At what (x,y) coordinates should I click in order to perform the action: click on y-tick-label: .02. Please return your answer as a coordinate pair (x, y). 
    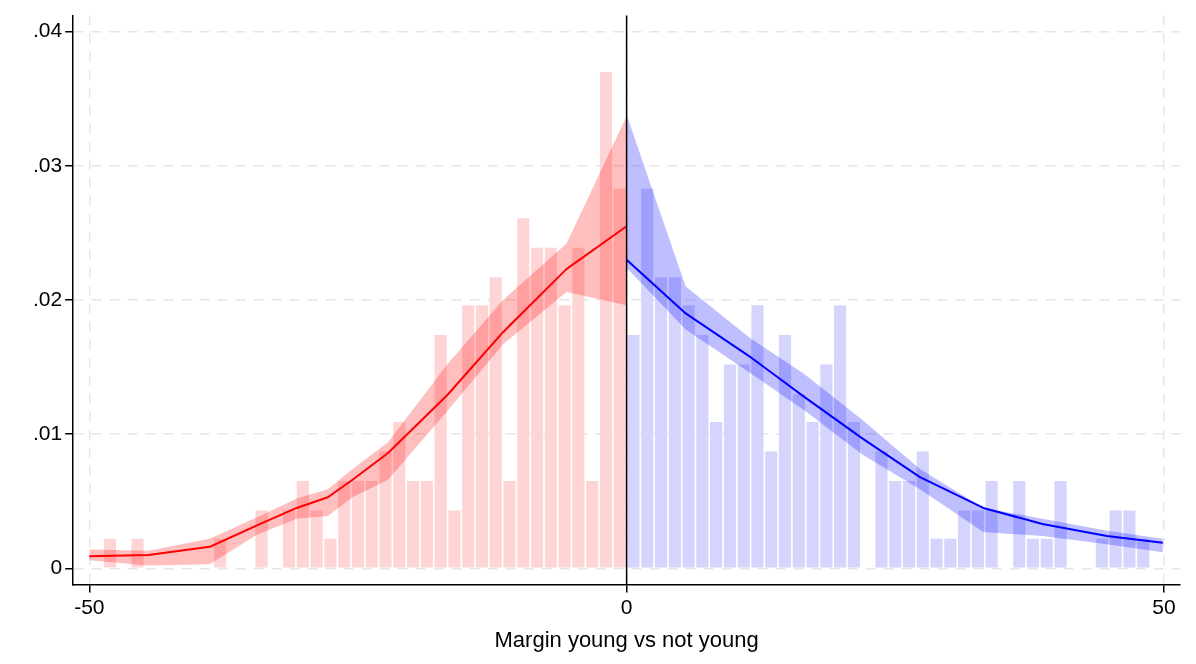
    Looking at the image, I should click on (47, 298).